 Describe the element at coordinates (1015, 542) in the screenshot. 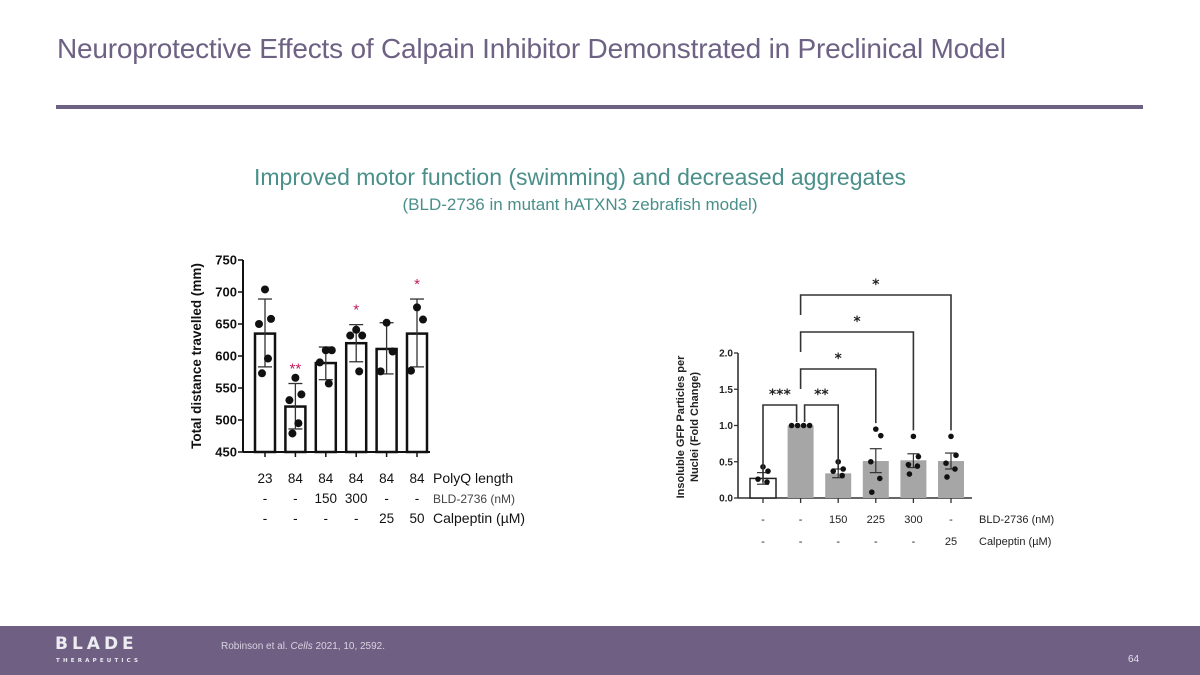

I see `condition-label: Calpeptin (µM)` at that location.